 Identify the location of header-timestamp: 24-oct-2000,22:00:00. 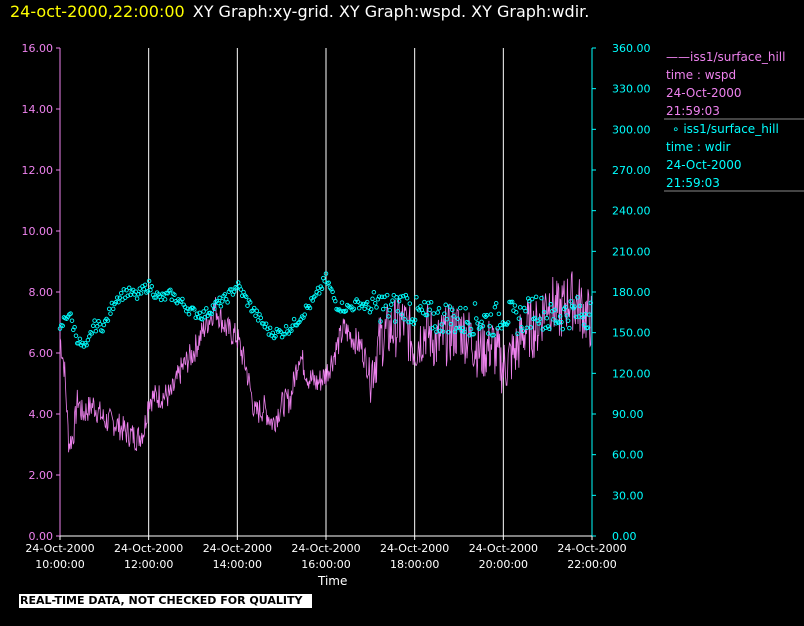
(97, 11).